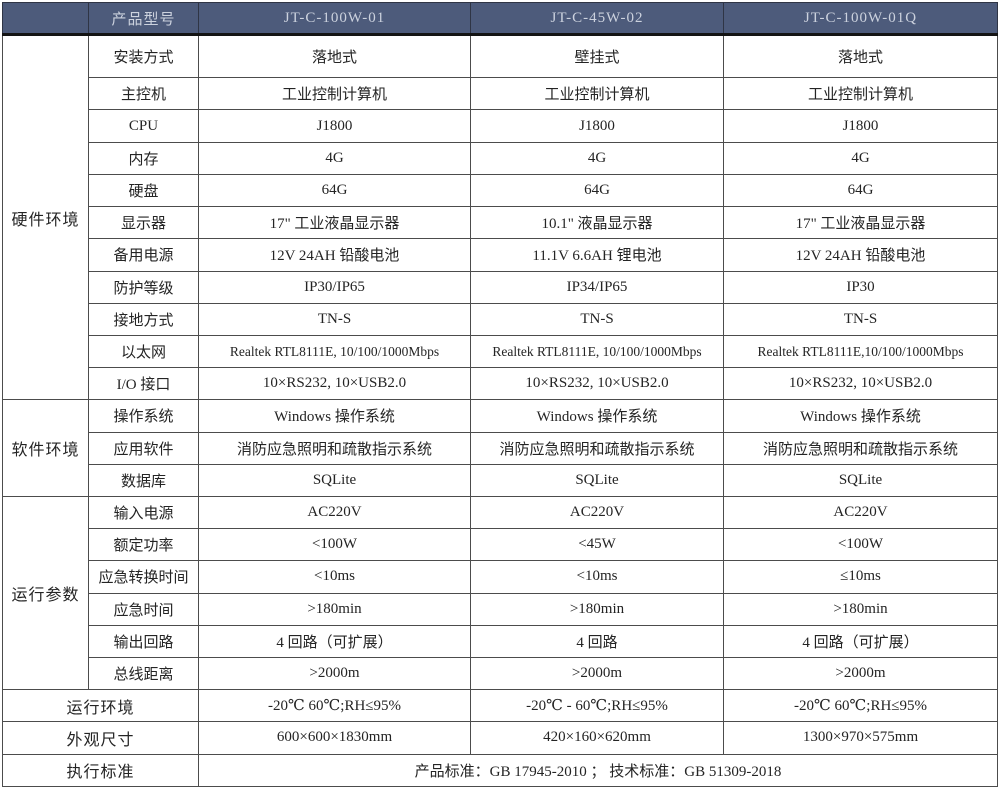 The image size is (999, 789). Describe the element at coordinates (143, 19) in the screenshot. I see `header-param-label-cell: 产品型号` at that location.